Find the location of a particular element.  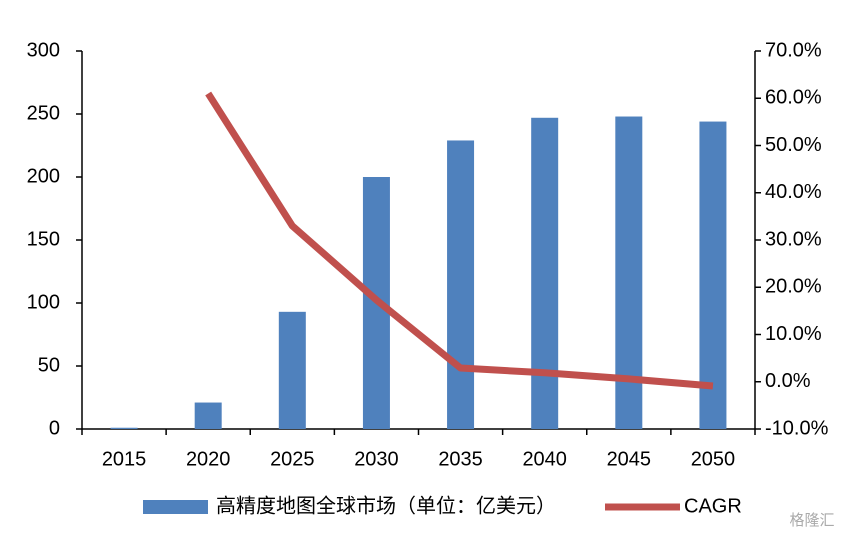

x-tick-label: 2040 is located at coordinates (544, 459).